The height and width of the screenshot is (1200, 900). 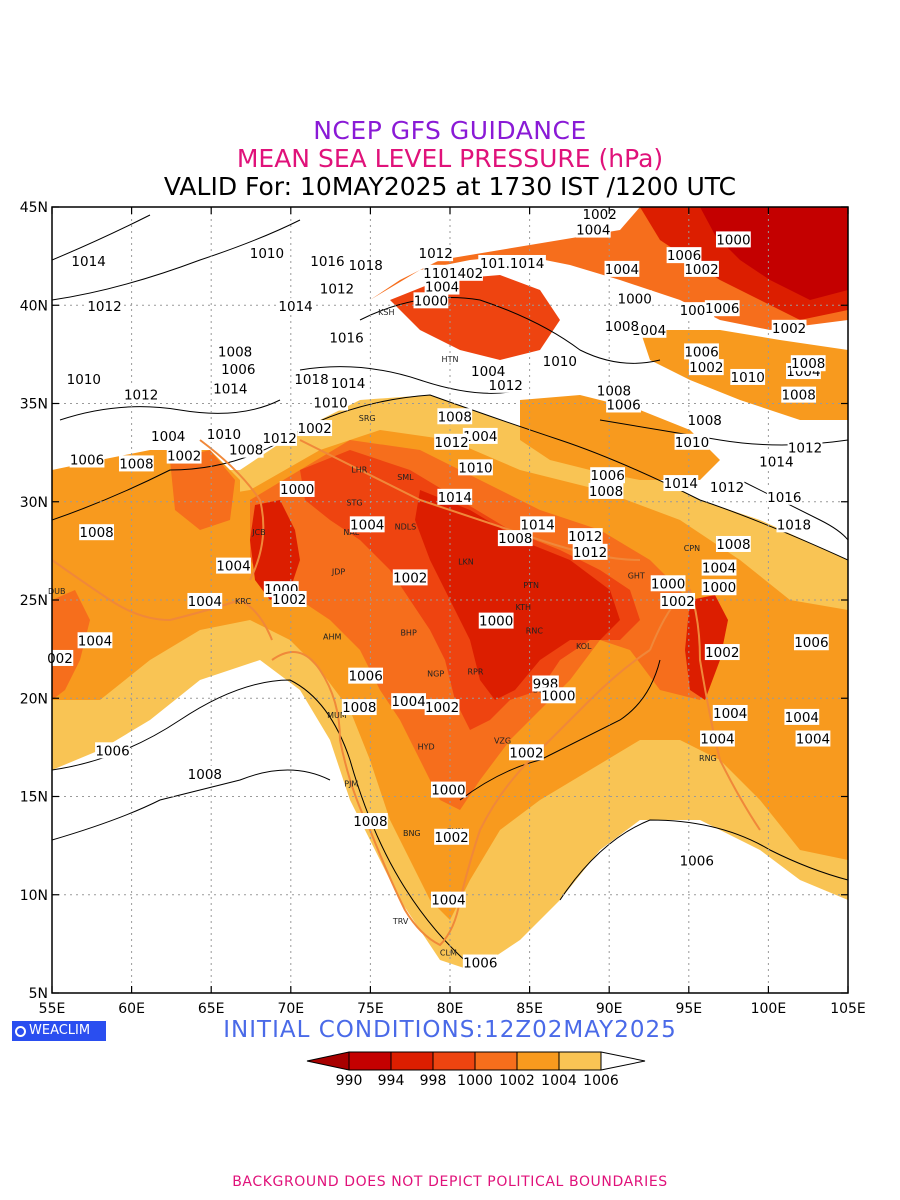 What do you see at coordinates (535, 630) in the screenshot?
I see `city-label: RNC` at bounding box center [535, 630].